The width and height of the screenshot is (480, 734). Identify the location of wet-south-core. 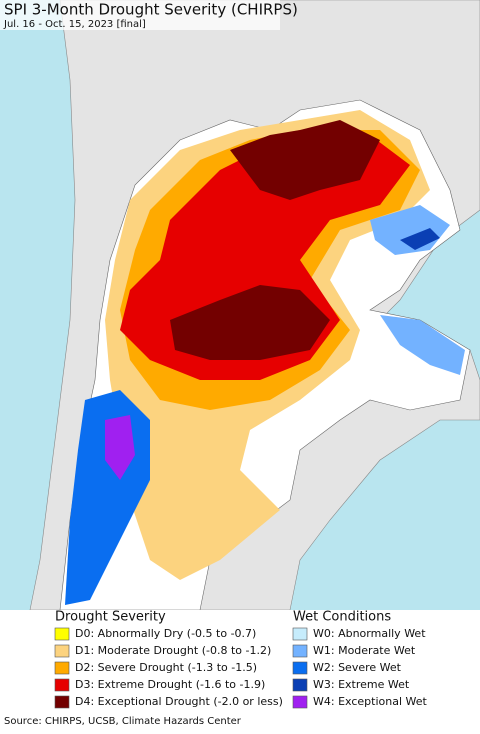
(120, 447).